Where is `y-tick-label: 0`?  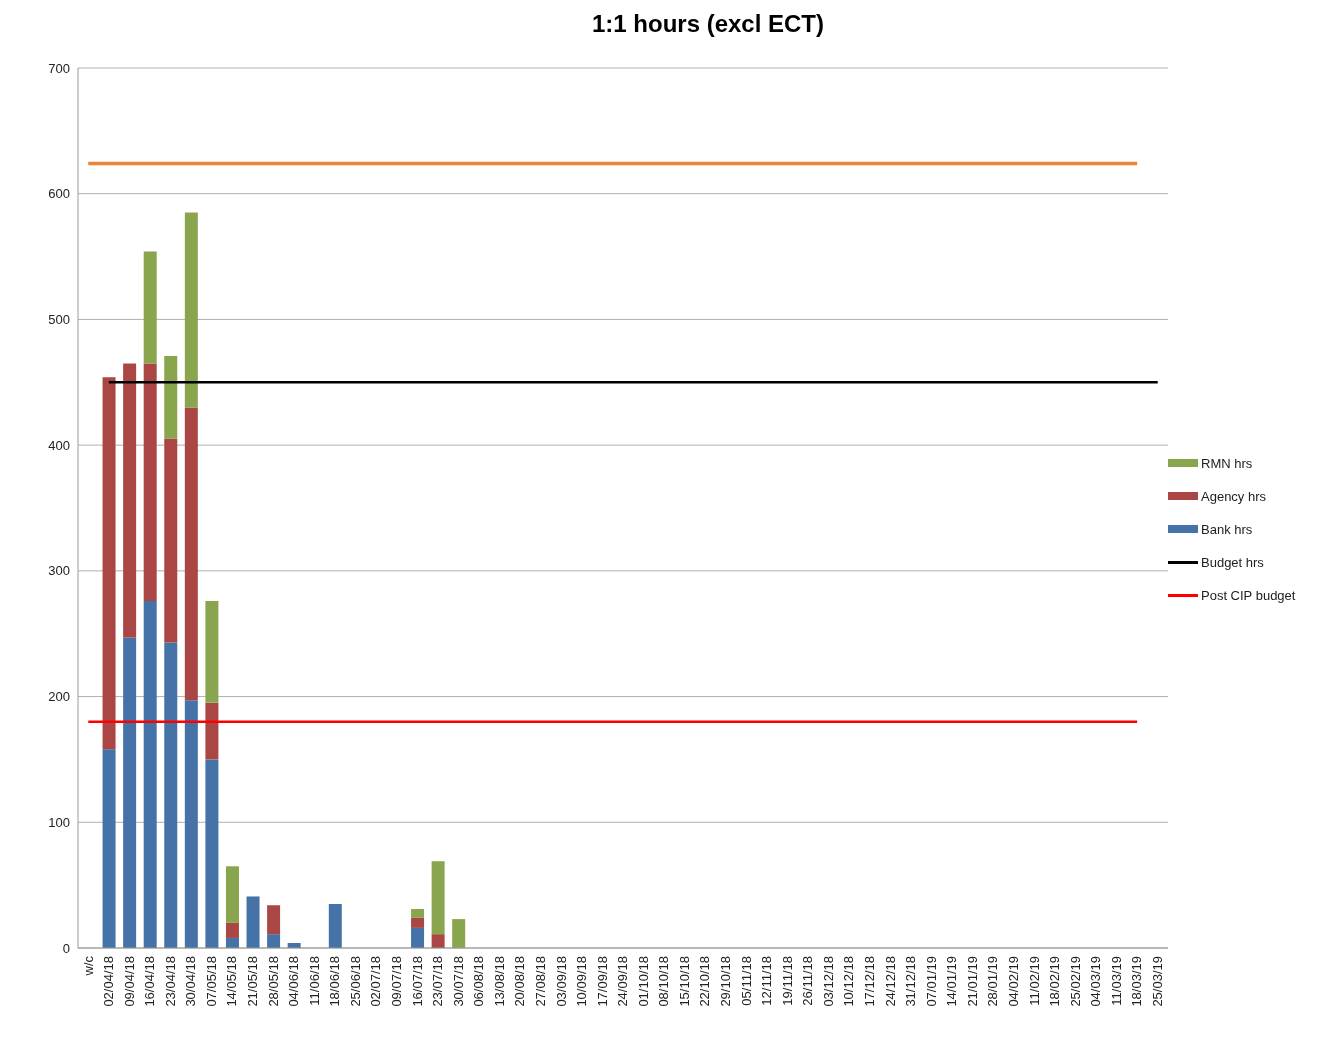
y-tick-label: 0 is located at coordinates (66, 948).